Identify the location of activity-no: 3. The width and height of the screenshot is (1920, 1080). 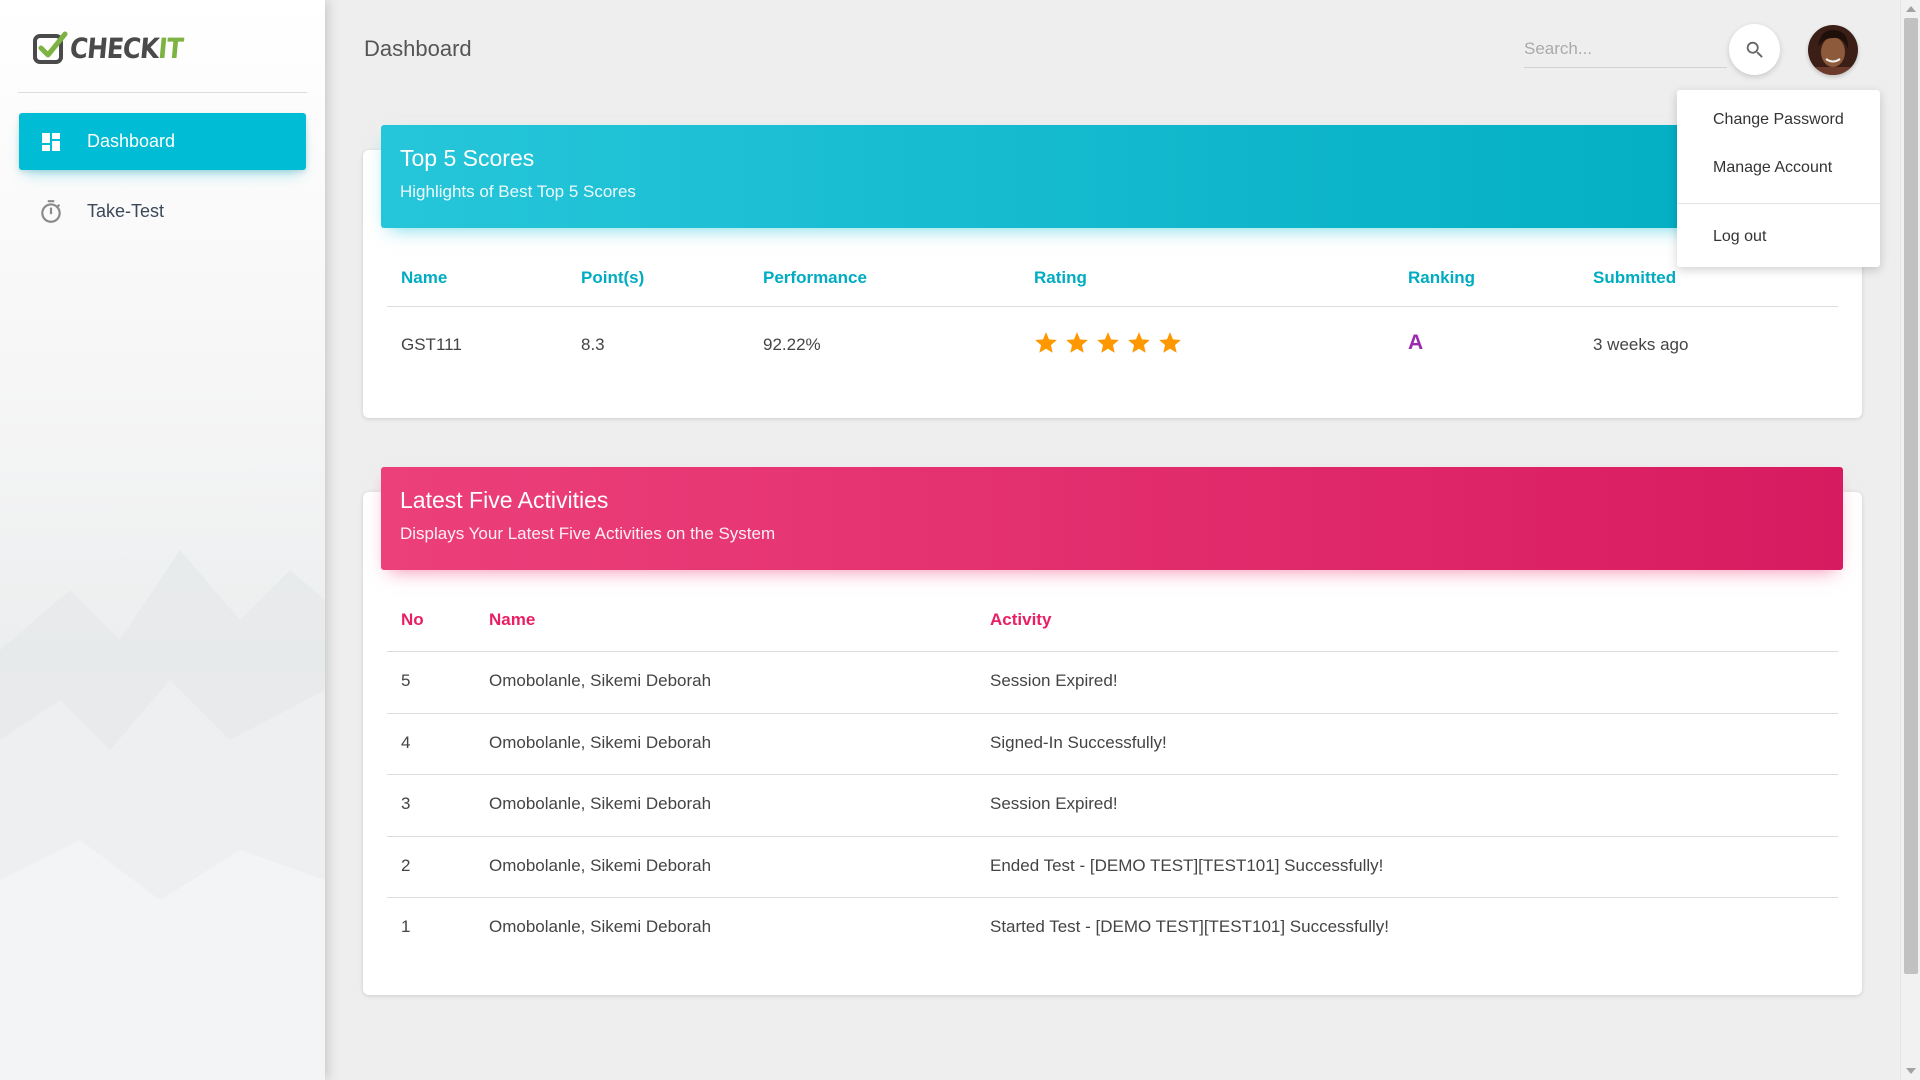
(406, 803).